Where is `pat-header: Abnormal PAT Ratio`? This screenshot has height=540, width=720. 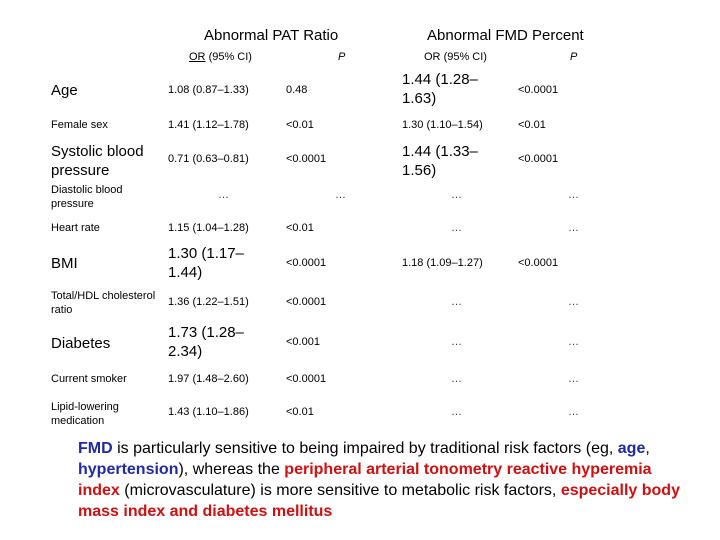 pat-header: Abnormal PAT Ratio is located at coordinates (271, 35).